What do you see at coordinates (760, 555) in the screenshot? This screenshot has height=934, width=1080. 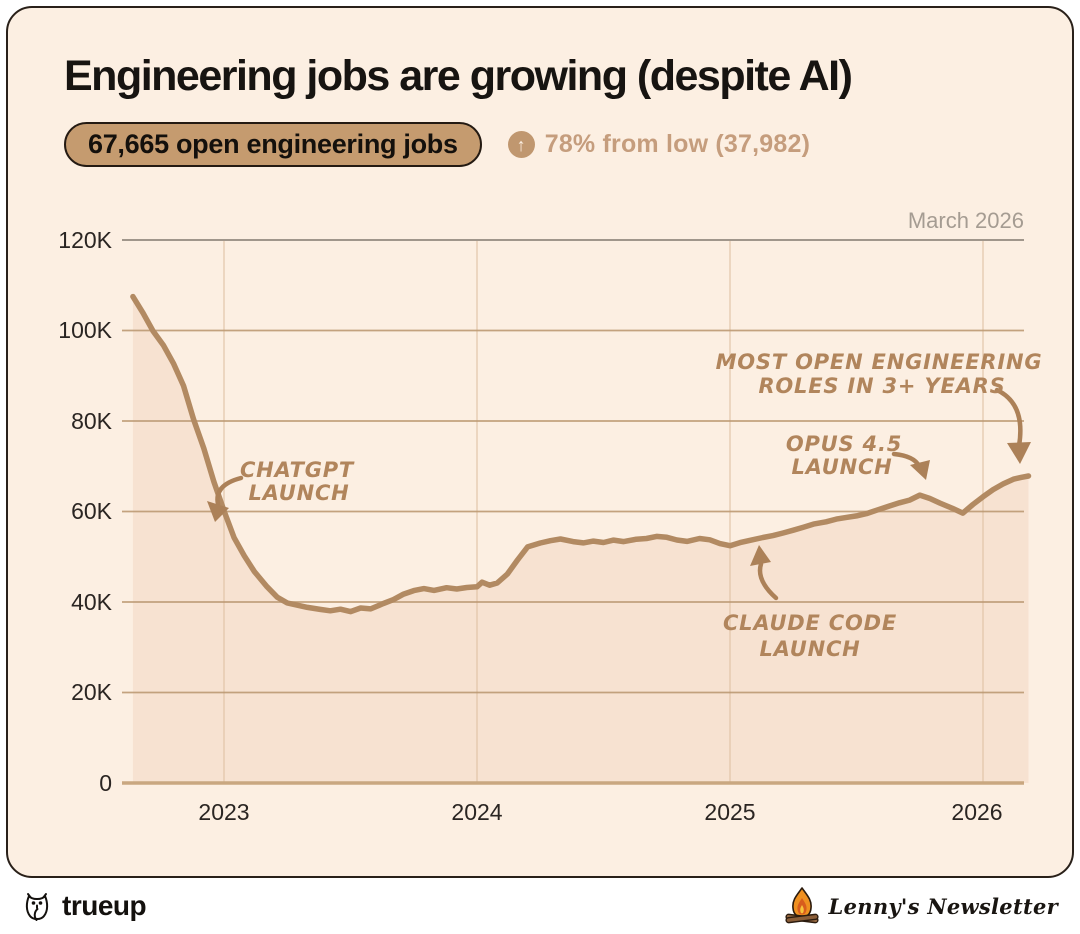 I see `claude-code-arrowhead` at bounding box center [760, 555].